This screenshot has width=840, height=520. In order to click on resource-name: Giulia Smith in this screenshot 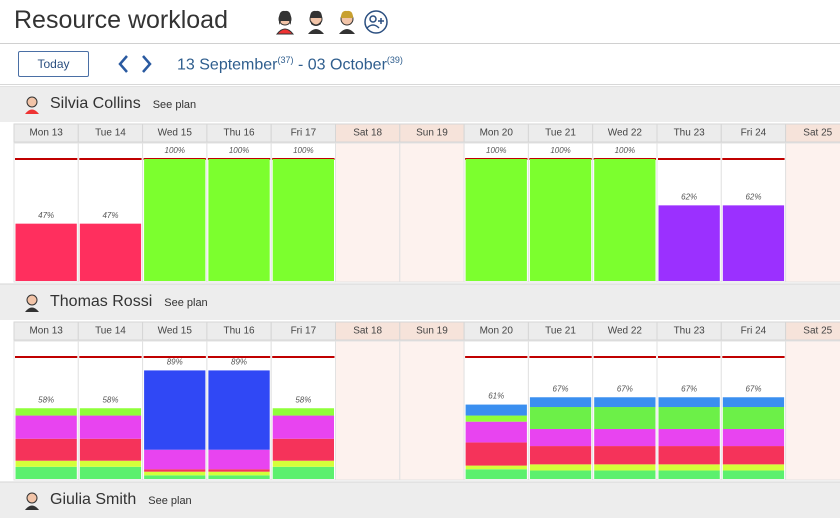, I will do `click(93, 499)`.